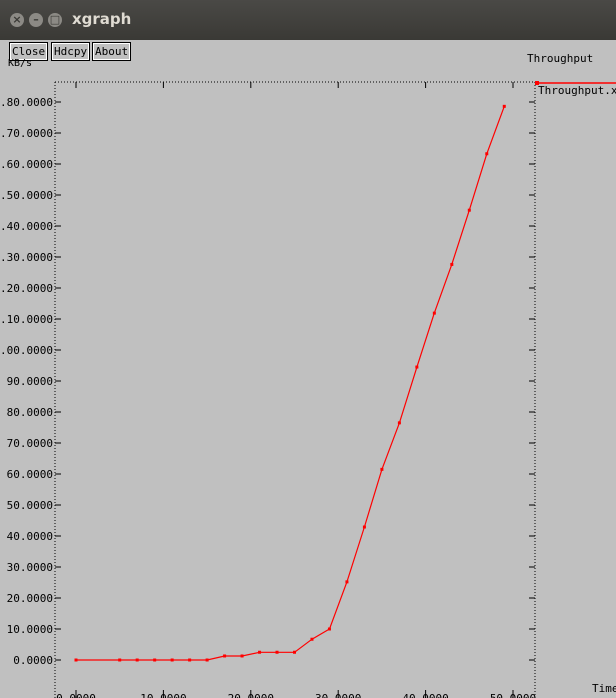 The height and width of the screenshot is (698, 616). What do you see at coordinates (76, 695) in the screenshot?
I see `x-tick-label: 0.0000` at bounding box center [76, 695].